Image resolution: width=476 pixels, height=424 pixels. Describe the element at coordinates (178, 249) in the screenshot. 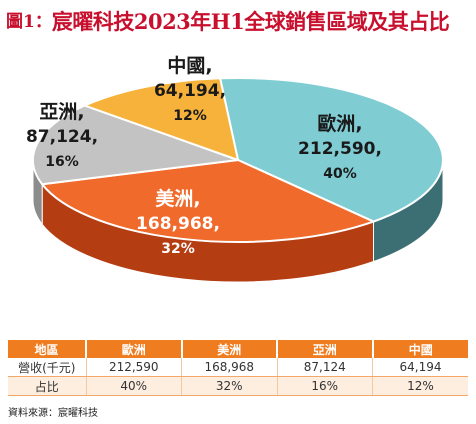

I see `pie-label-americas-percent: 32%` at that location.